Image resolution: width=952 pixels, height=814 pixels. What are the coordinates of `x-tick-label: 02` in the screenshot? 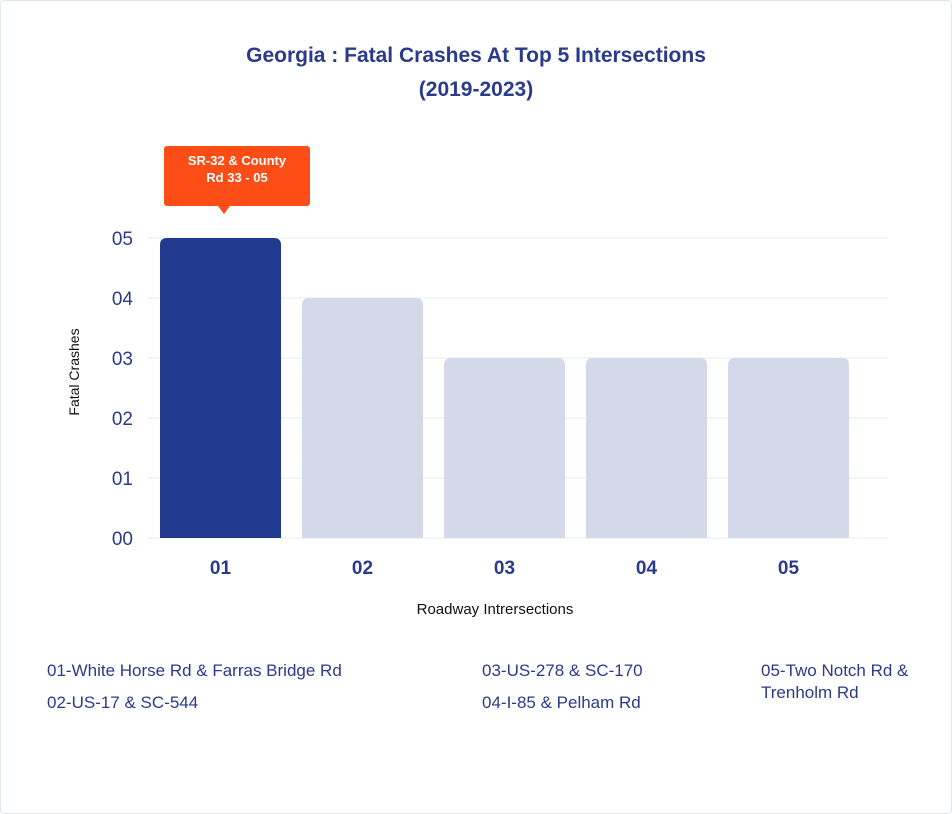 It's located at (362, 568).